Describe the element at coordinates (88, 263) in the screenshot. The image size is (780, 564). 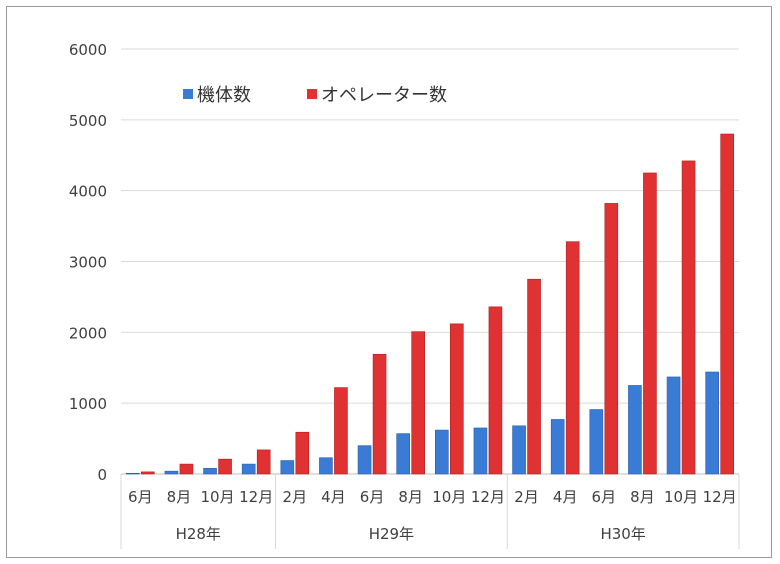
I see `y-tick-label: 3000` at that location.